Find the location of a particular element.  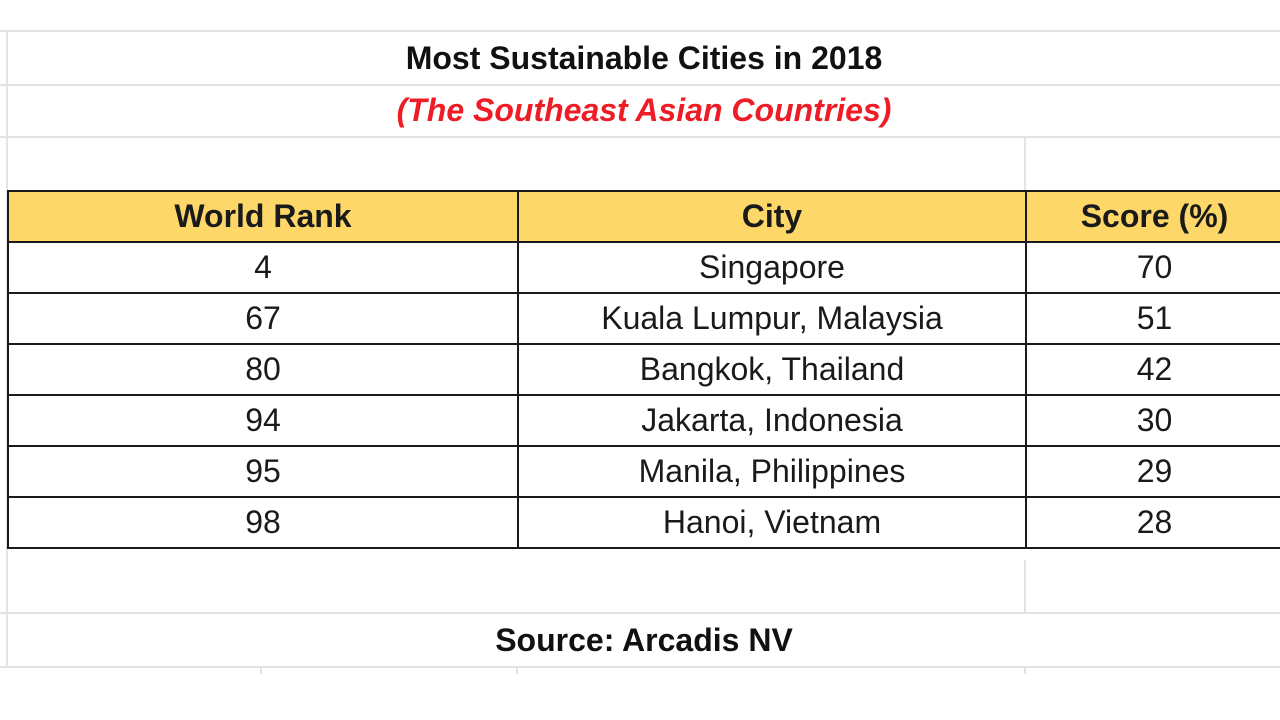

table-row: 94 Jakarta, Indonesia 30 is located at coordinates (643, 420).